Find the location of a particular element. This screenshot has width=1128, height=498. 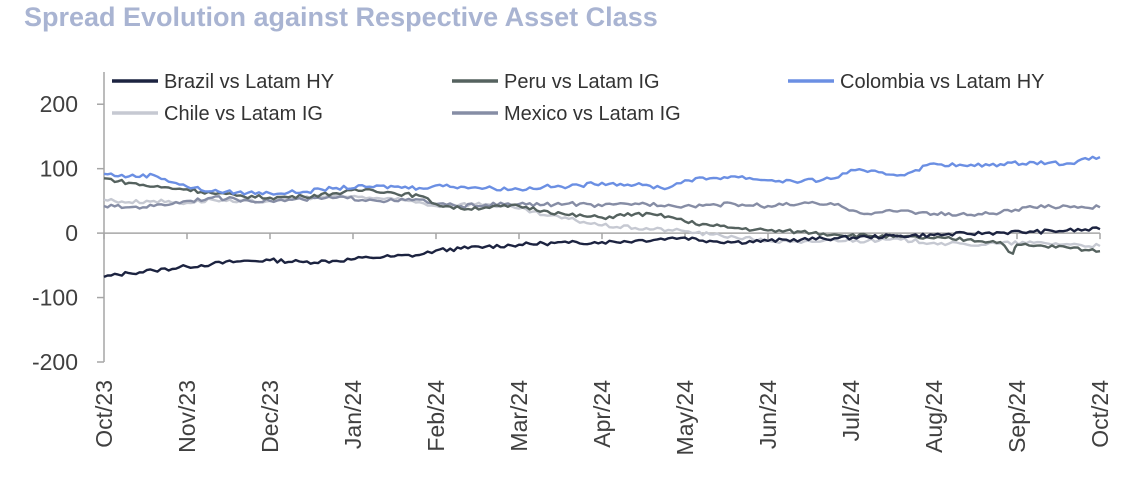

legend-label: Brazil vs Latam HY is located at coordinates (249, 82).